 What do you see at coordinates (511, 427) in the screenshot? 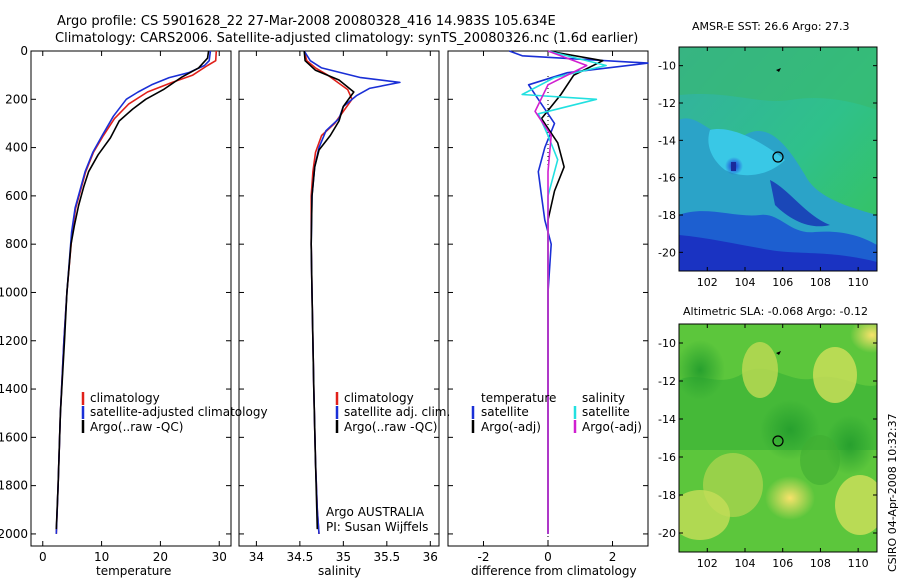
I see `legend-label-temp-argo: Argo(-adj)` at bounding box center [511, 427].